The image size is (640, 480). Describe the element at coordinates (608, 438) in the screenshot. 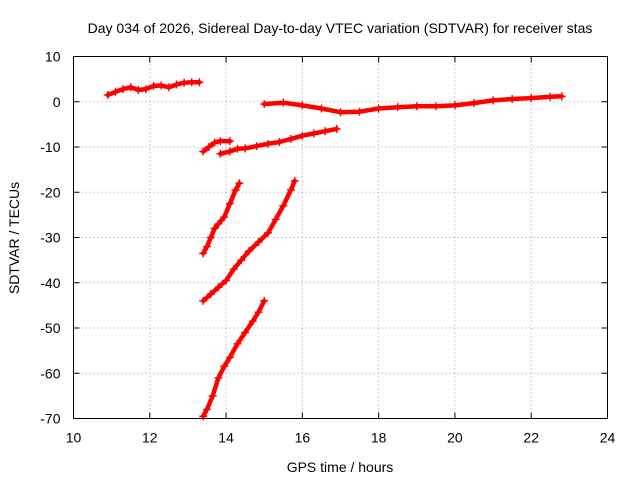

I see `x-tick-label: 24` at that location.